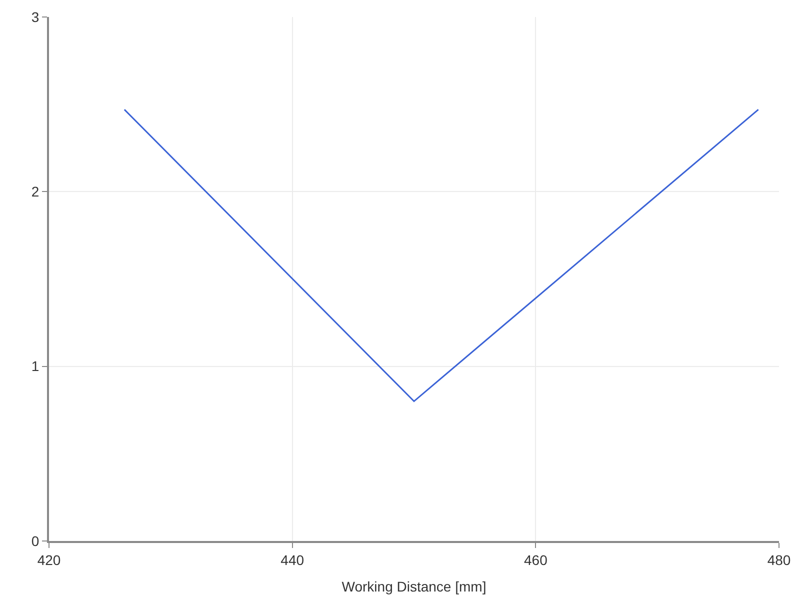 The height and width of the screenshot is (602, 800). What do you see at coordinates (35, 16) in the screenshot?
I see `y-tick-label: 3` at bounding box center [35, 16].